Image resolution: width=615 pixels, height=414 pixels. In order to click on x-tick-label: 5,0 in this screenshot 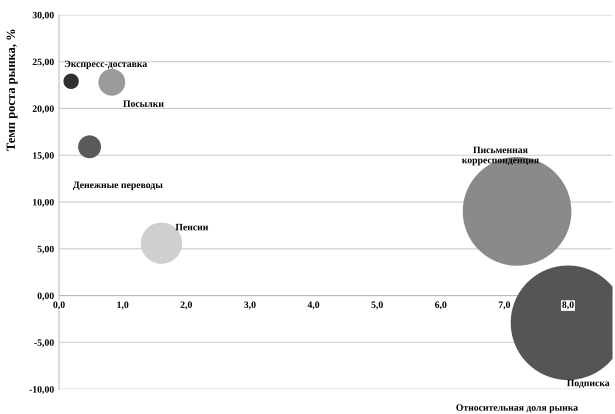, I will do `click(377, 305)`.